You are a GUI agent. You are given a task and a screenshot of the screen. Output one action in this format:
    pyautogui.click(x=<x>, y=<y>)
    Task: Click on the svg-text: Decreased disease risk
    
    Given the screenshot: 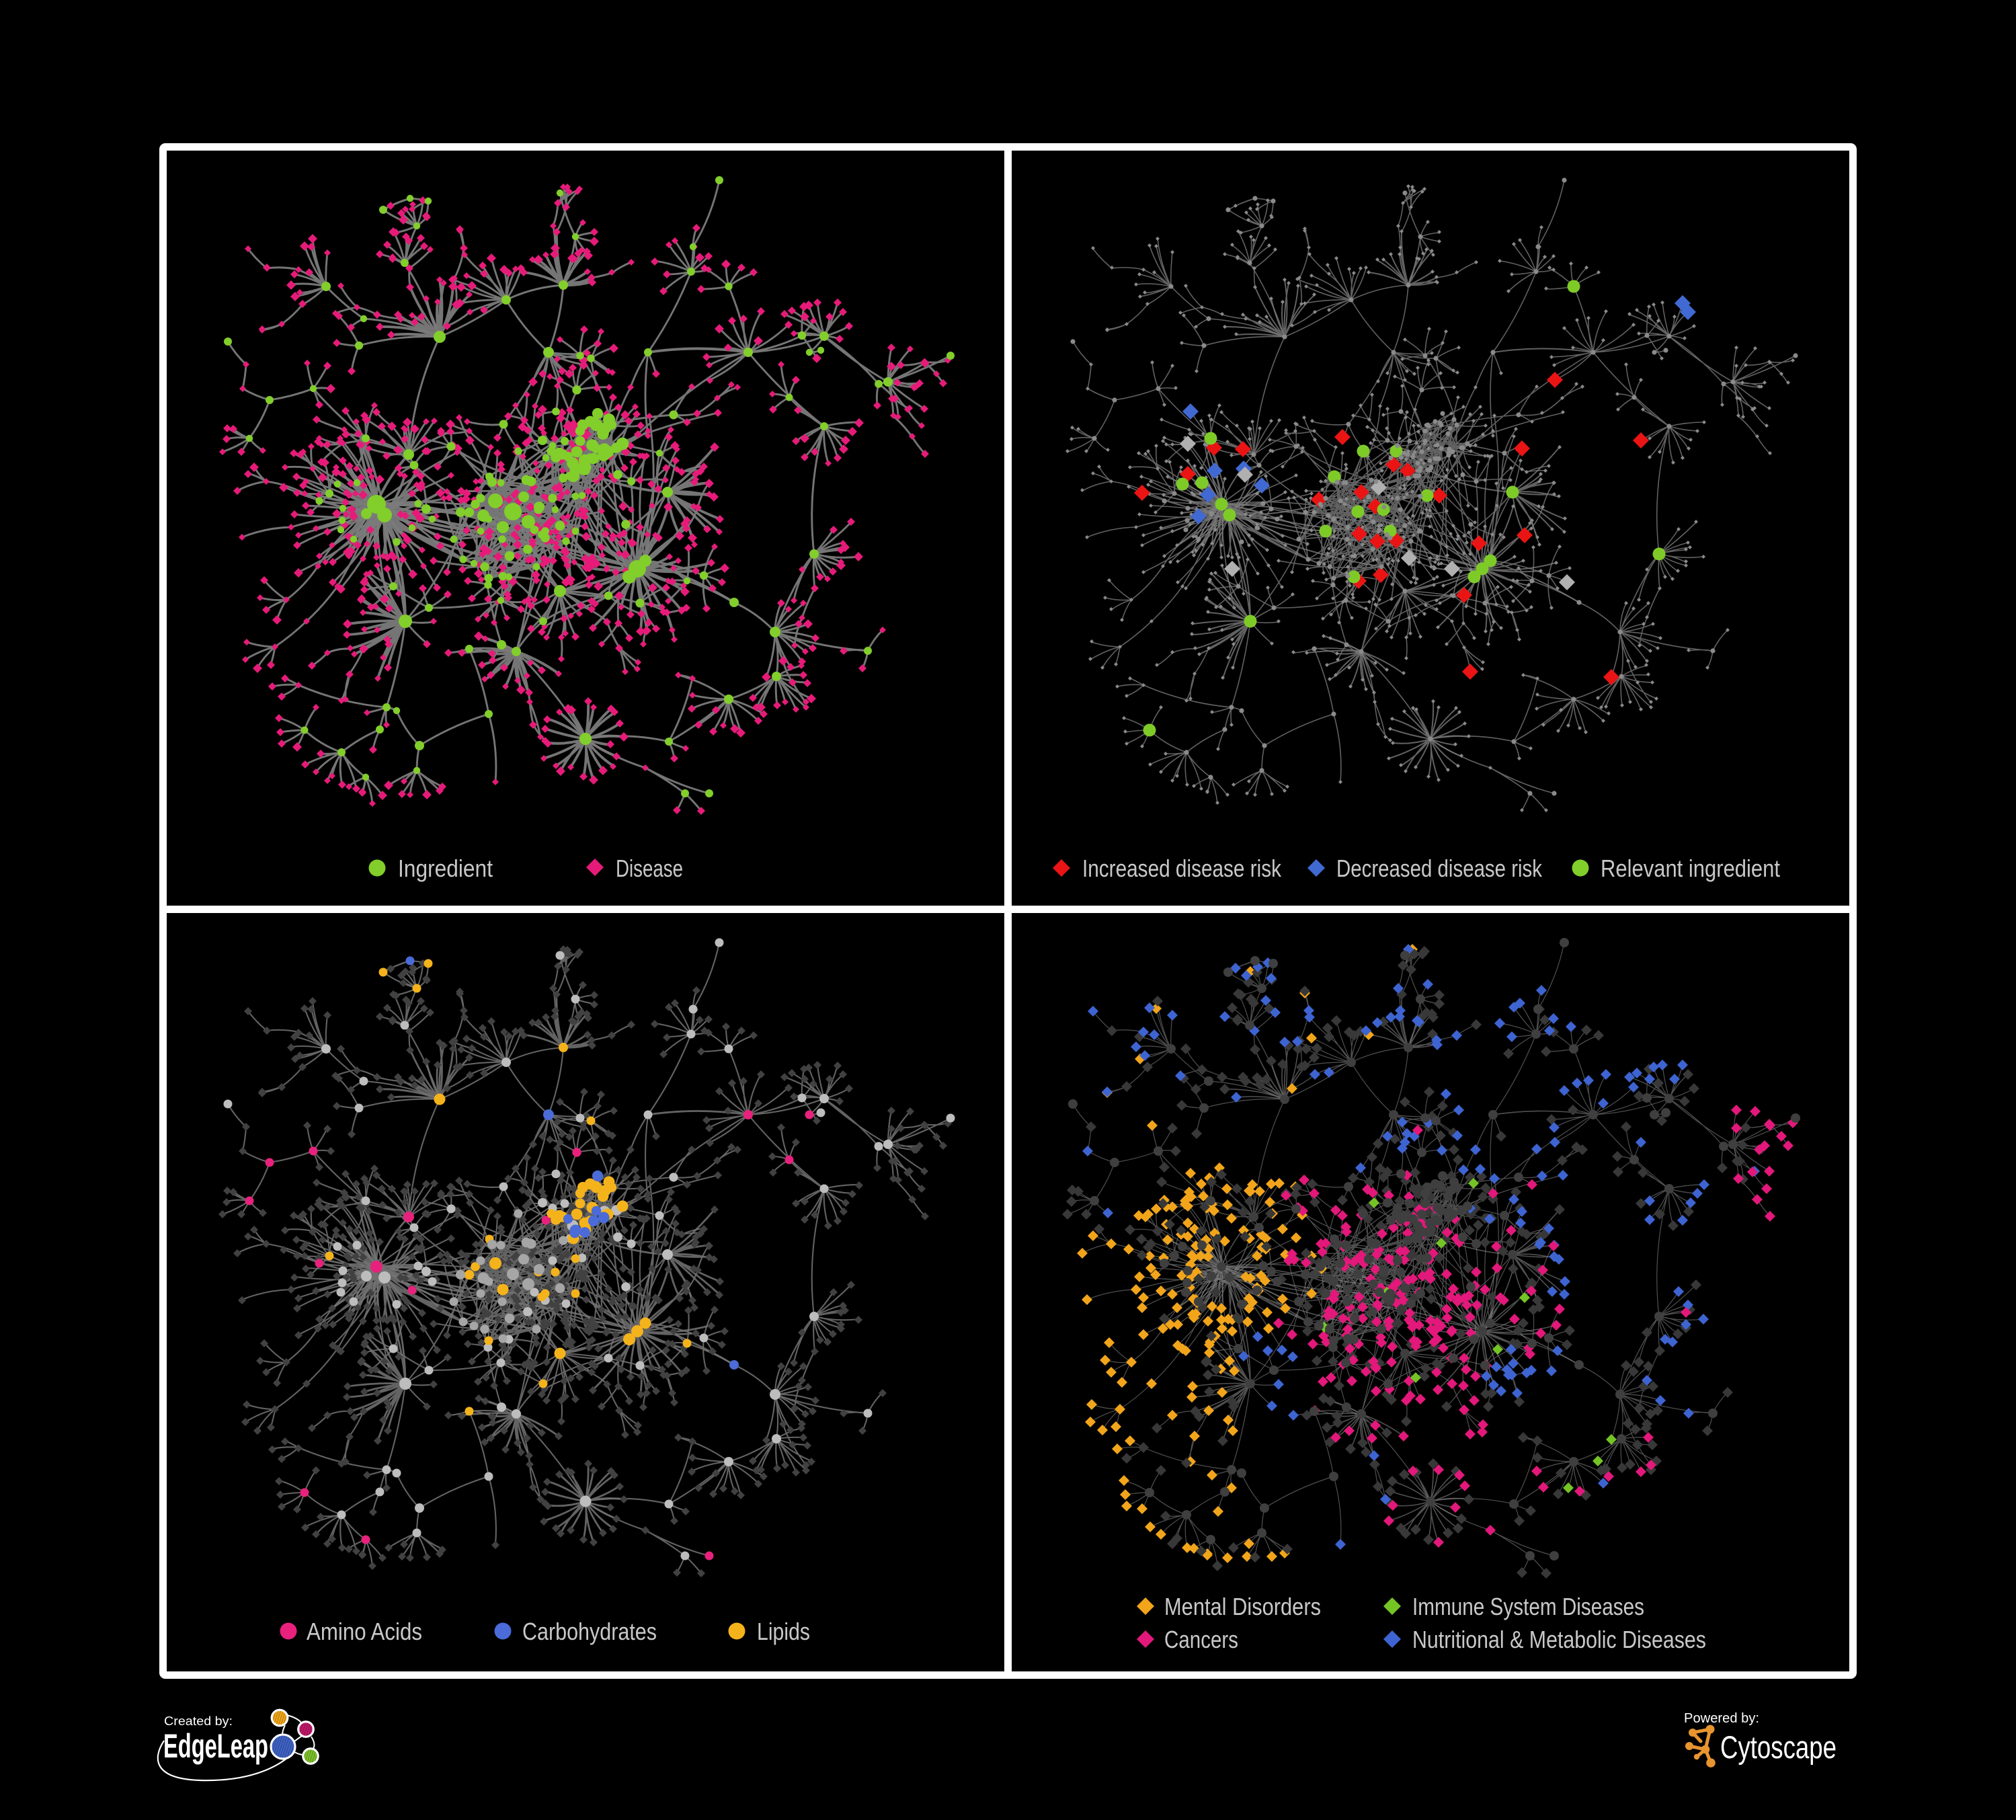 What is the action you would take?
    pyautogui.click(x=1439, y=868)
    